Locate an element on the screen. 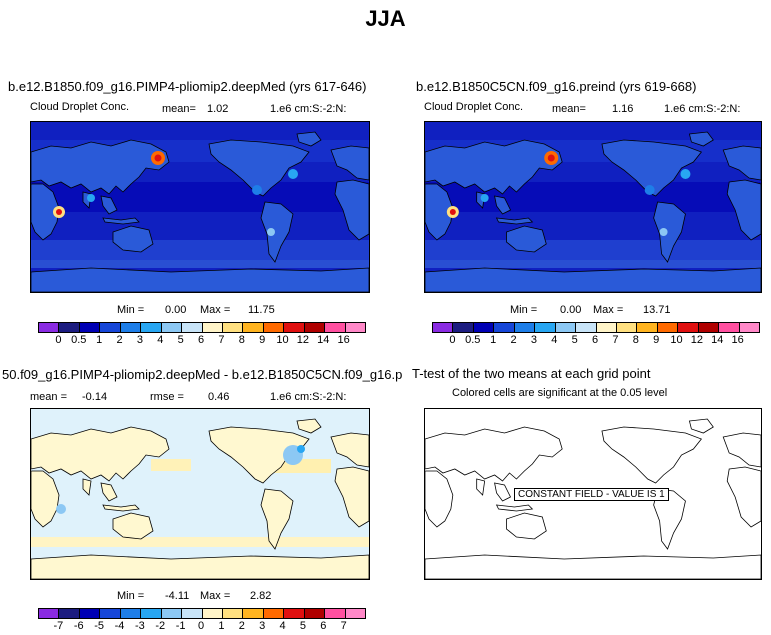 This screenshot has width=771, height=635. panel2-max-label: Max = is located at coordinates (608, 310).